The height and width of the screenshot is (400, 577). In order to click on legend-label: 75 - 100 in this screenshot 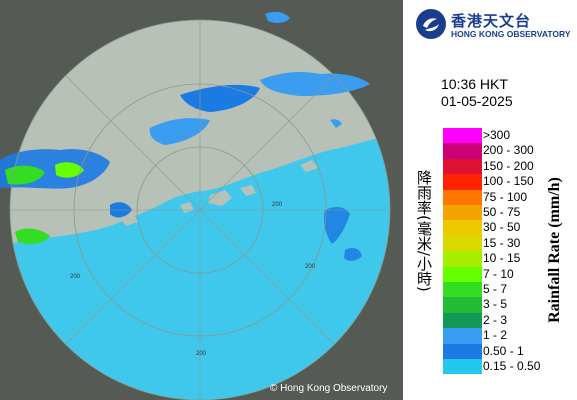, I will do `click(505, 196)`.